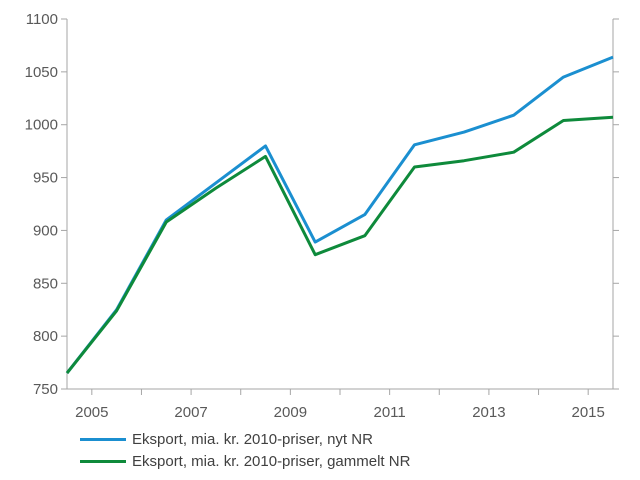  What do you see at coordinates (45, 336) in the screenshot?
I see `y-tick-label: 800` at bounding box center [45, 336].